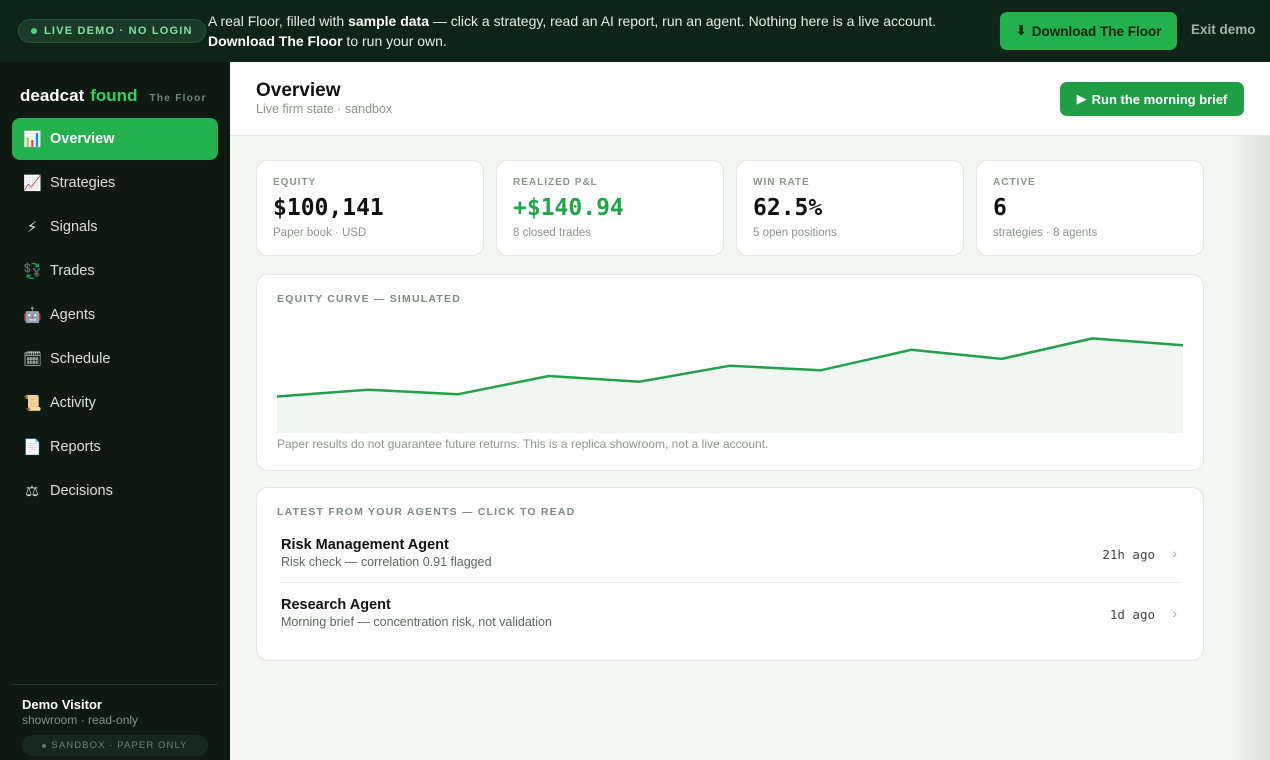 This screenshot has width=1270, height=760. I want to click on brand-name-part1: deadcat, so click(52, 95).